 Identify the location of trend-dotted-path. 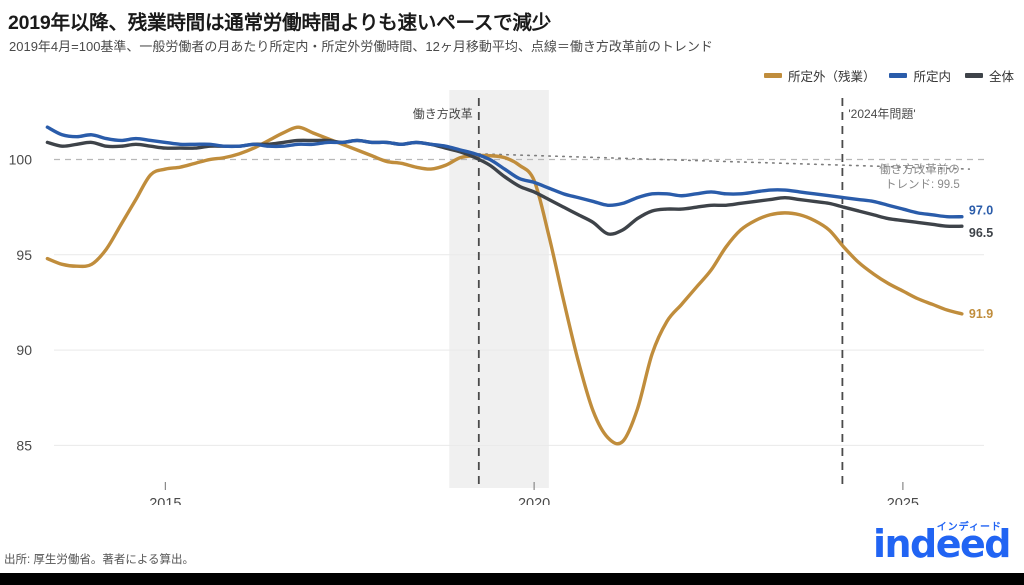
(724, 161).